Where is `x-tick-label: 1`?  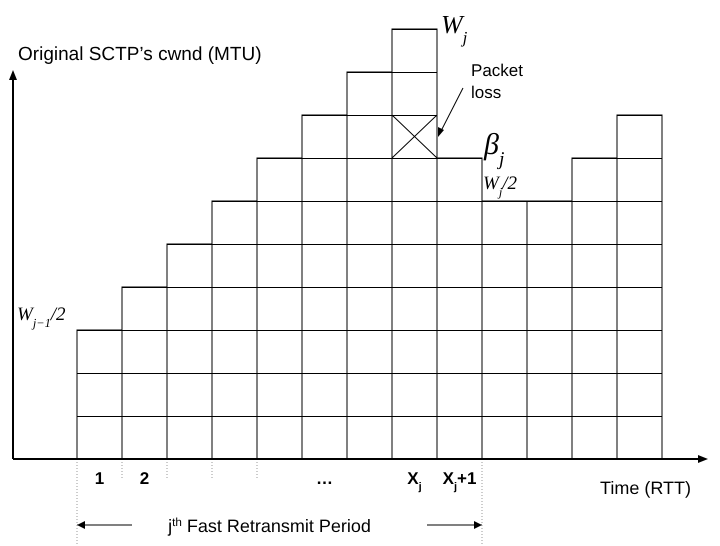 x-tick-label: 1 is located at coordinates (99, 478).